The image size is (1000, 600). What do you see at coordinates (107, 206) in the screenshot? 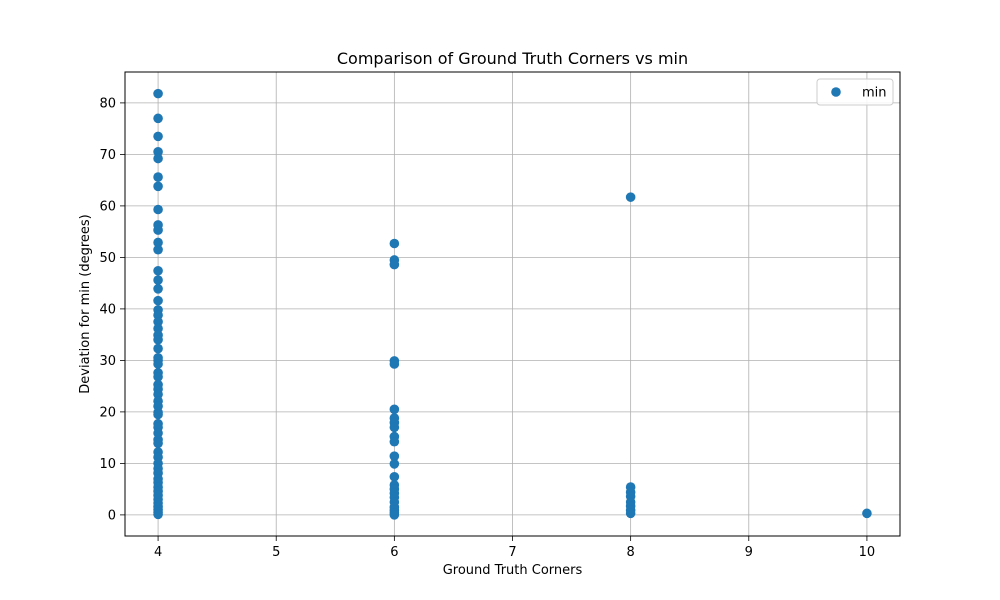
I see `y-tick-label: 60` at bounding box center [107, 206].